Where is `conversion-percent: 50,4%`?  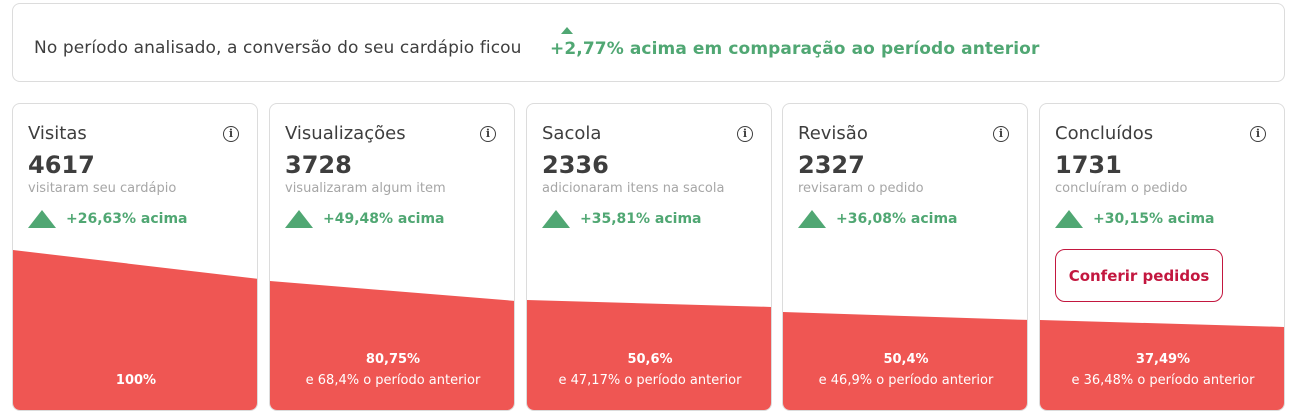
conversion-percent: 50,4% is located at coordinates (906, 359).